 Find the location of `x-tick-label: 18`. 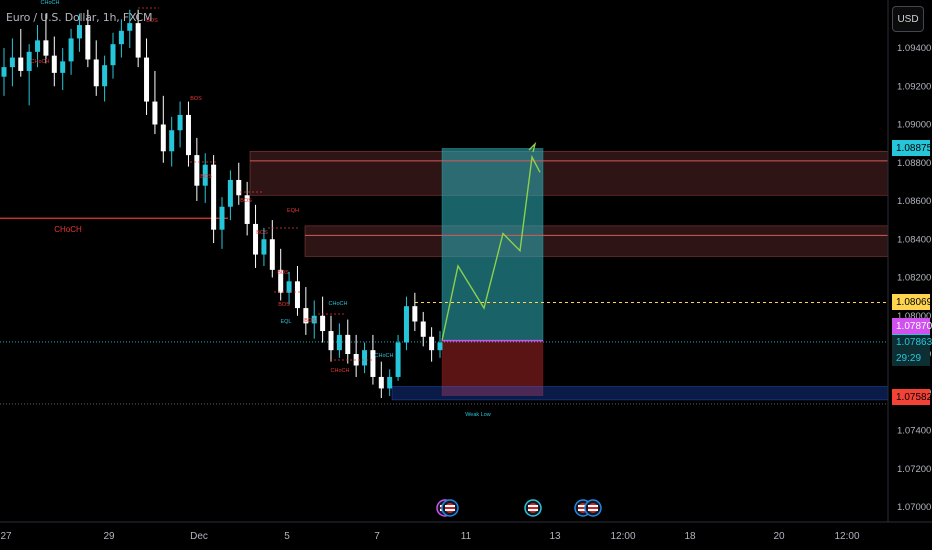

x-tick-label: 18 is located at coordinates (690, 536).